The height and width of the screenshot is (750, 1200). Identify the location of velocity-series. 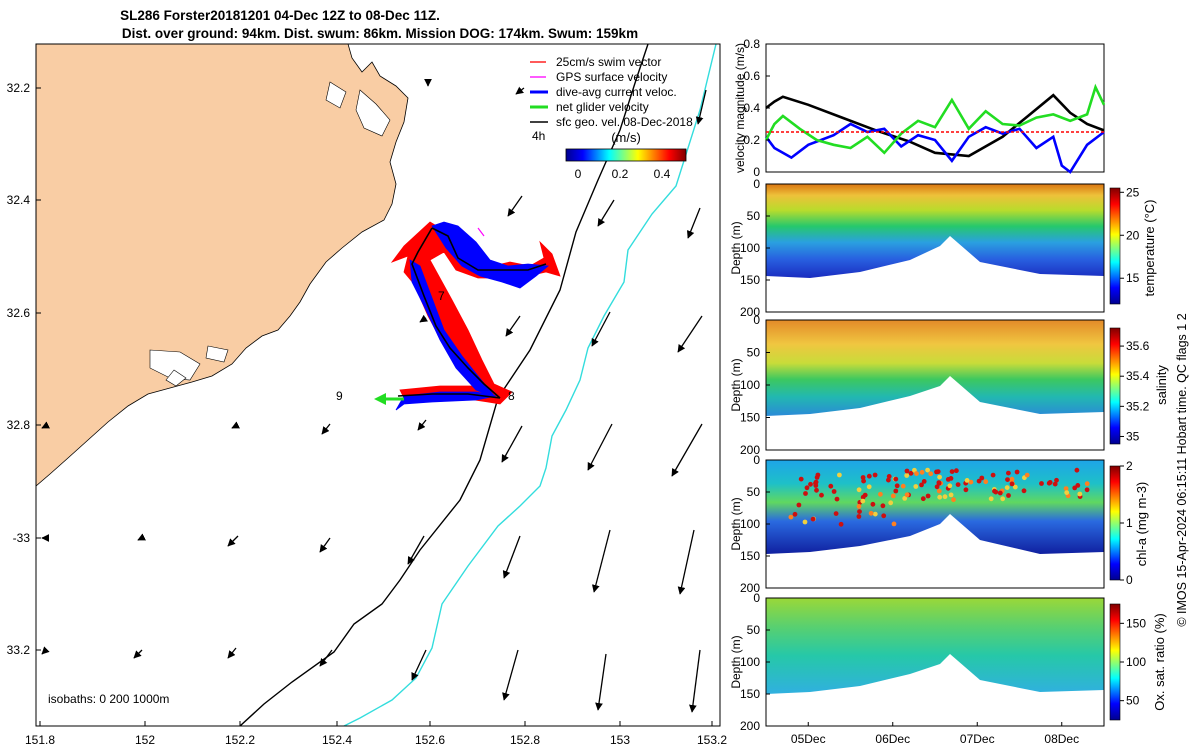
(935, 128).